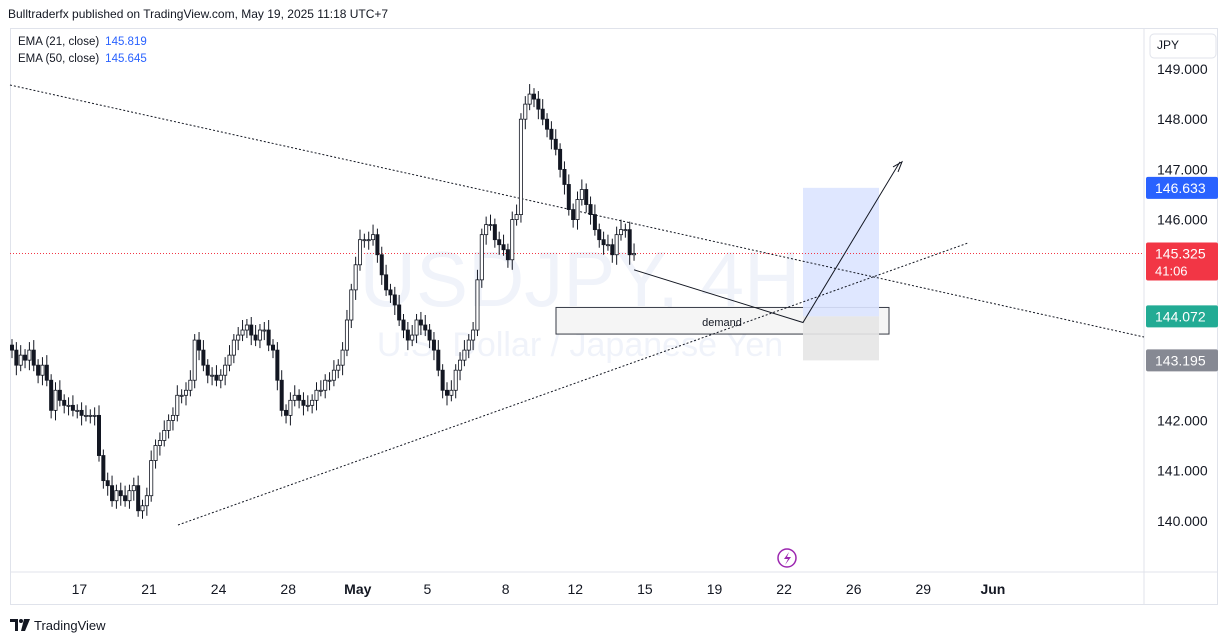 Image resolution: width=1232 pixels, height=642 pixels. I want to click on legend-ema-21: EMA (21, close) 145.819, so click(82, 42).